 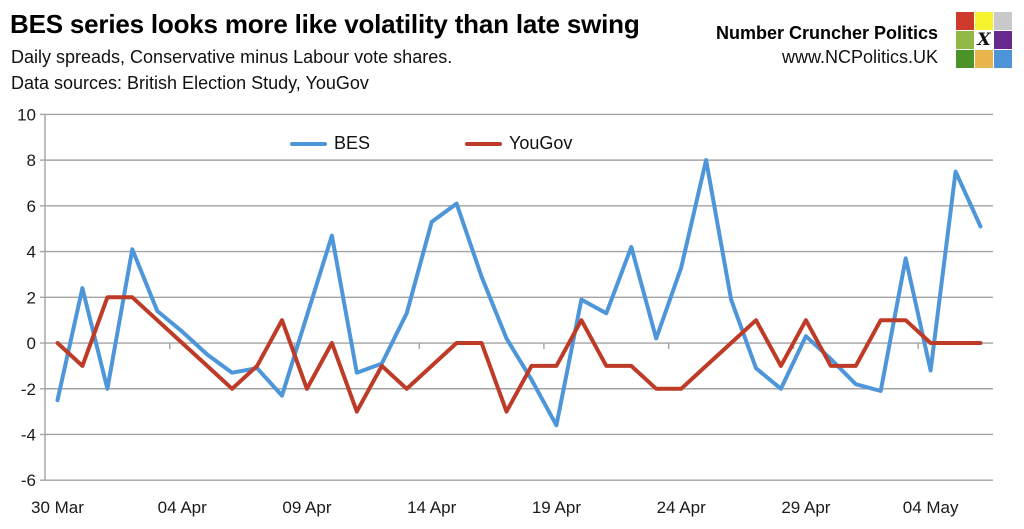 I want to click on logo-cell: X, so click(x=984, y=40).